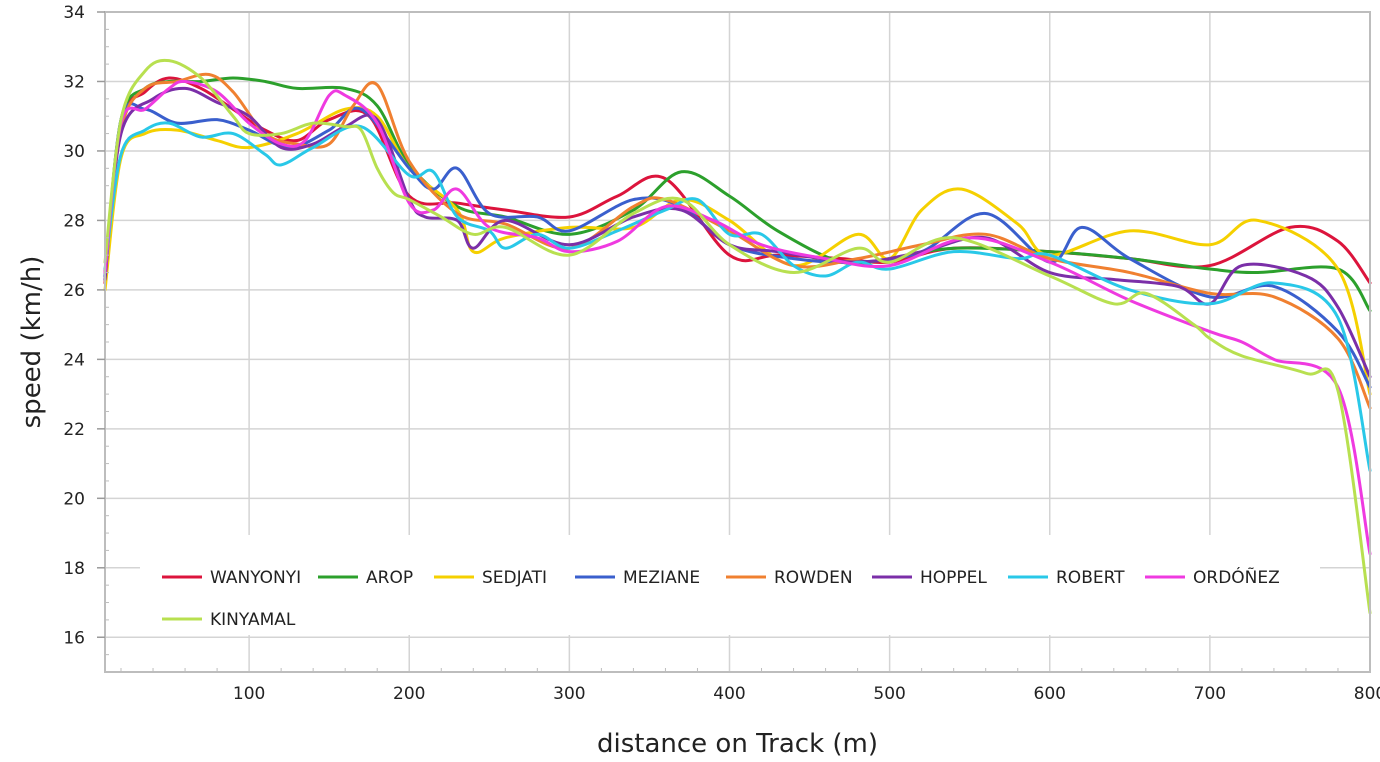 The width and height of the screenshot is (1380, 762). Describe the element at coordinates (514, 578) in the screenshot. I see `legend-label-sedjati: SEDJATI` at that location.